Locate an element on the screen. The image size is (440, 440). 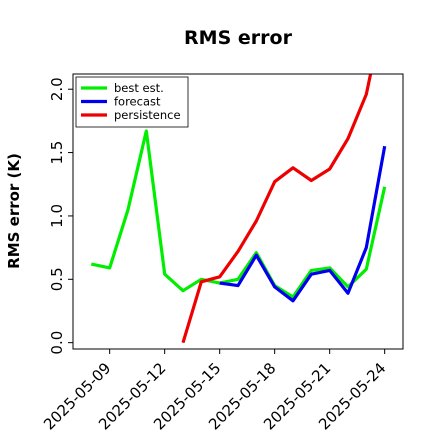
y-tick-label: 1.5 is located at coordinates (57, 153).